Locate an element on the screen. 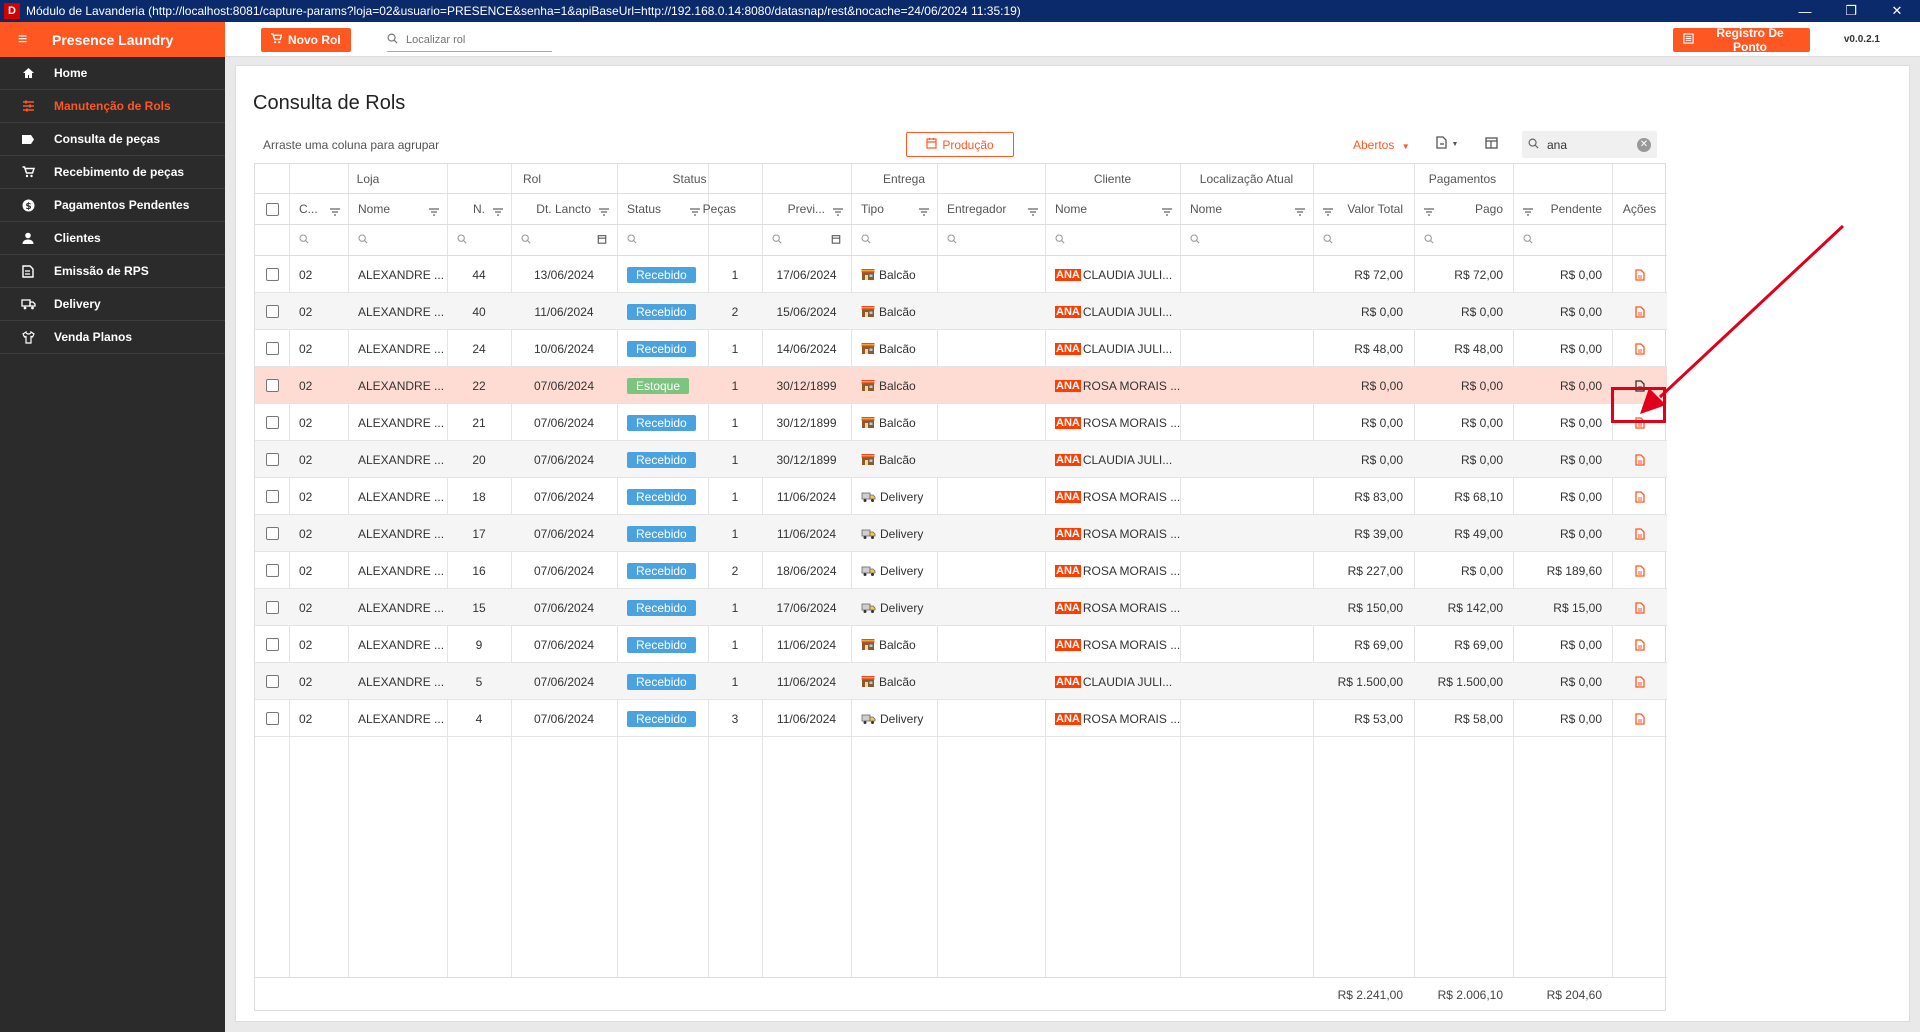  rol-search-input is located at coordinates (476, 39).